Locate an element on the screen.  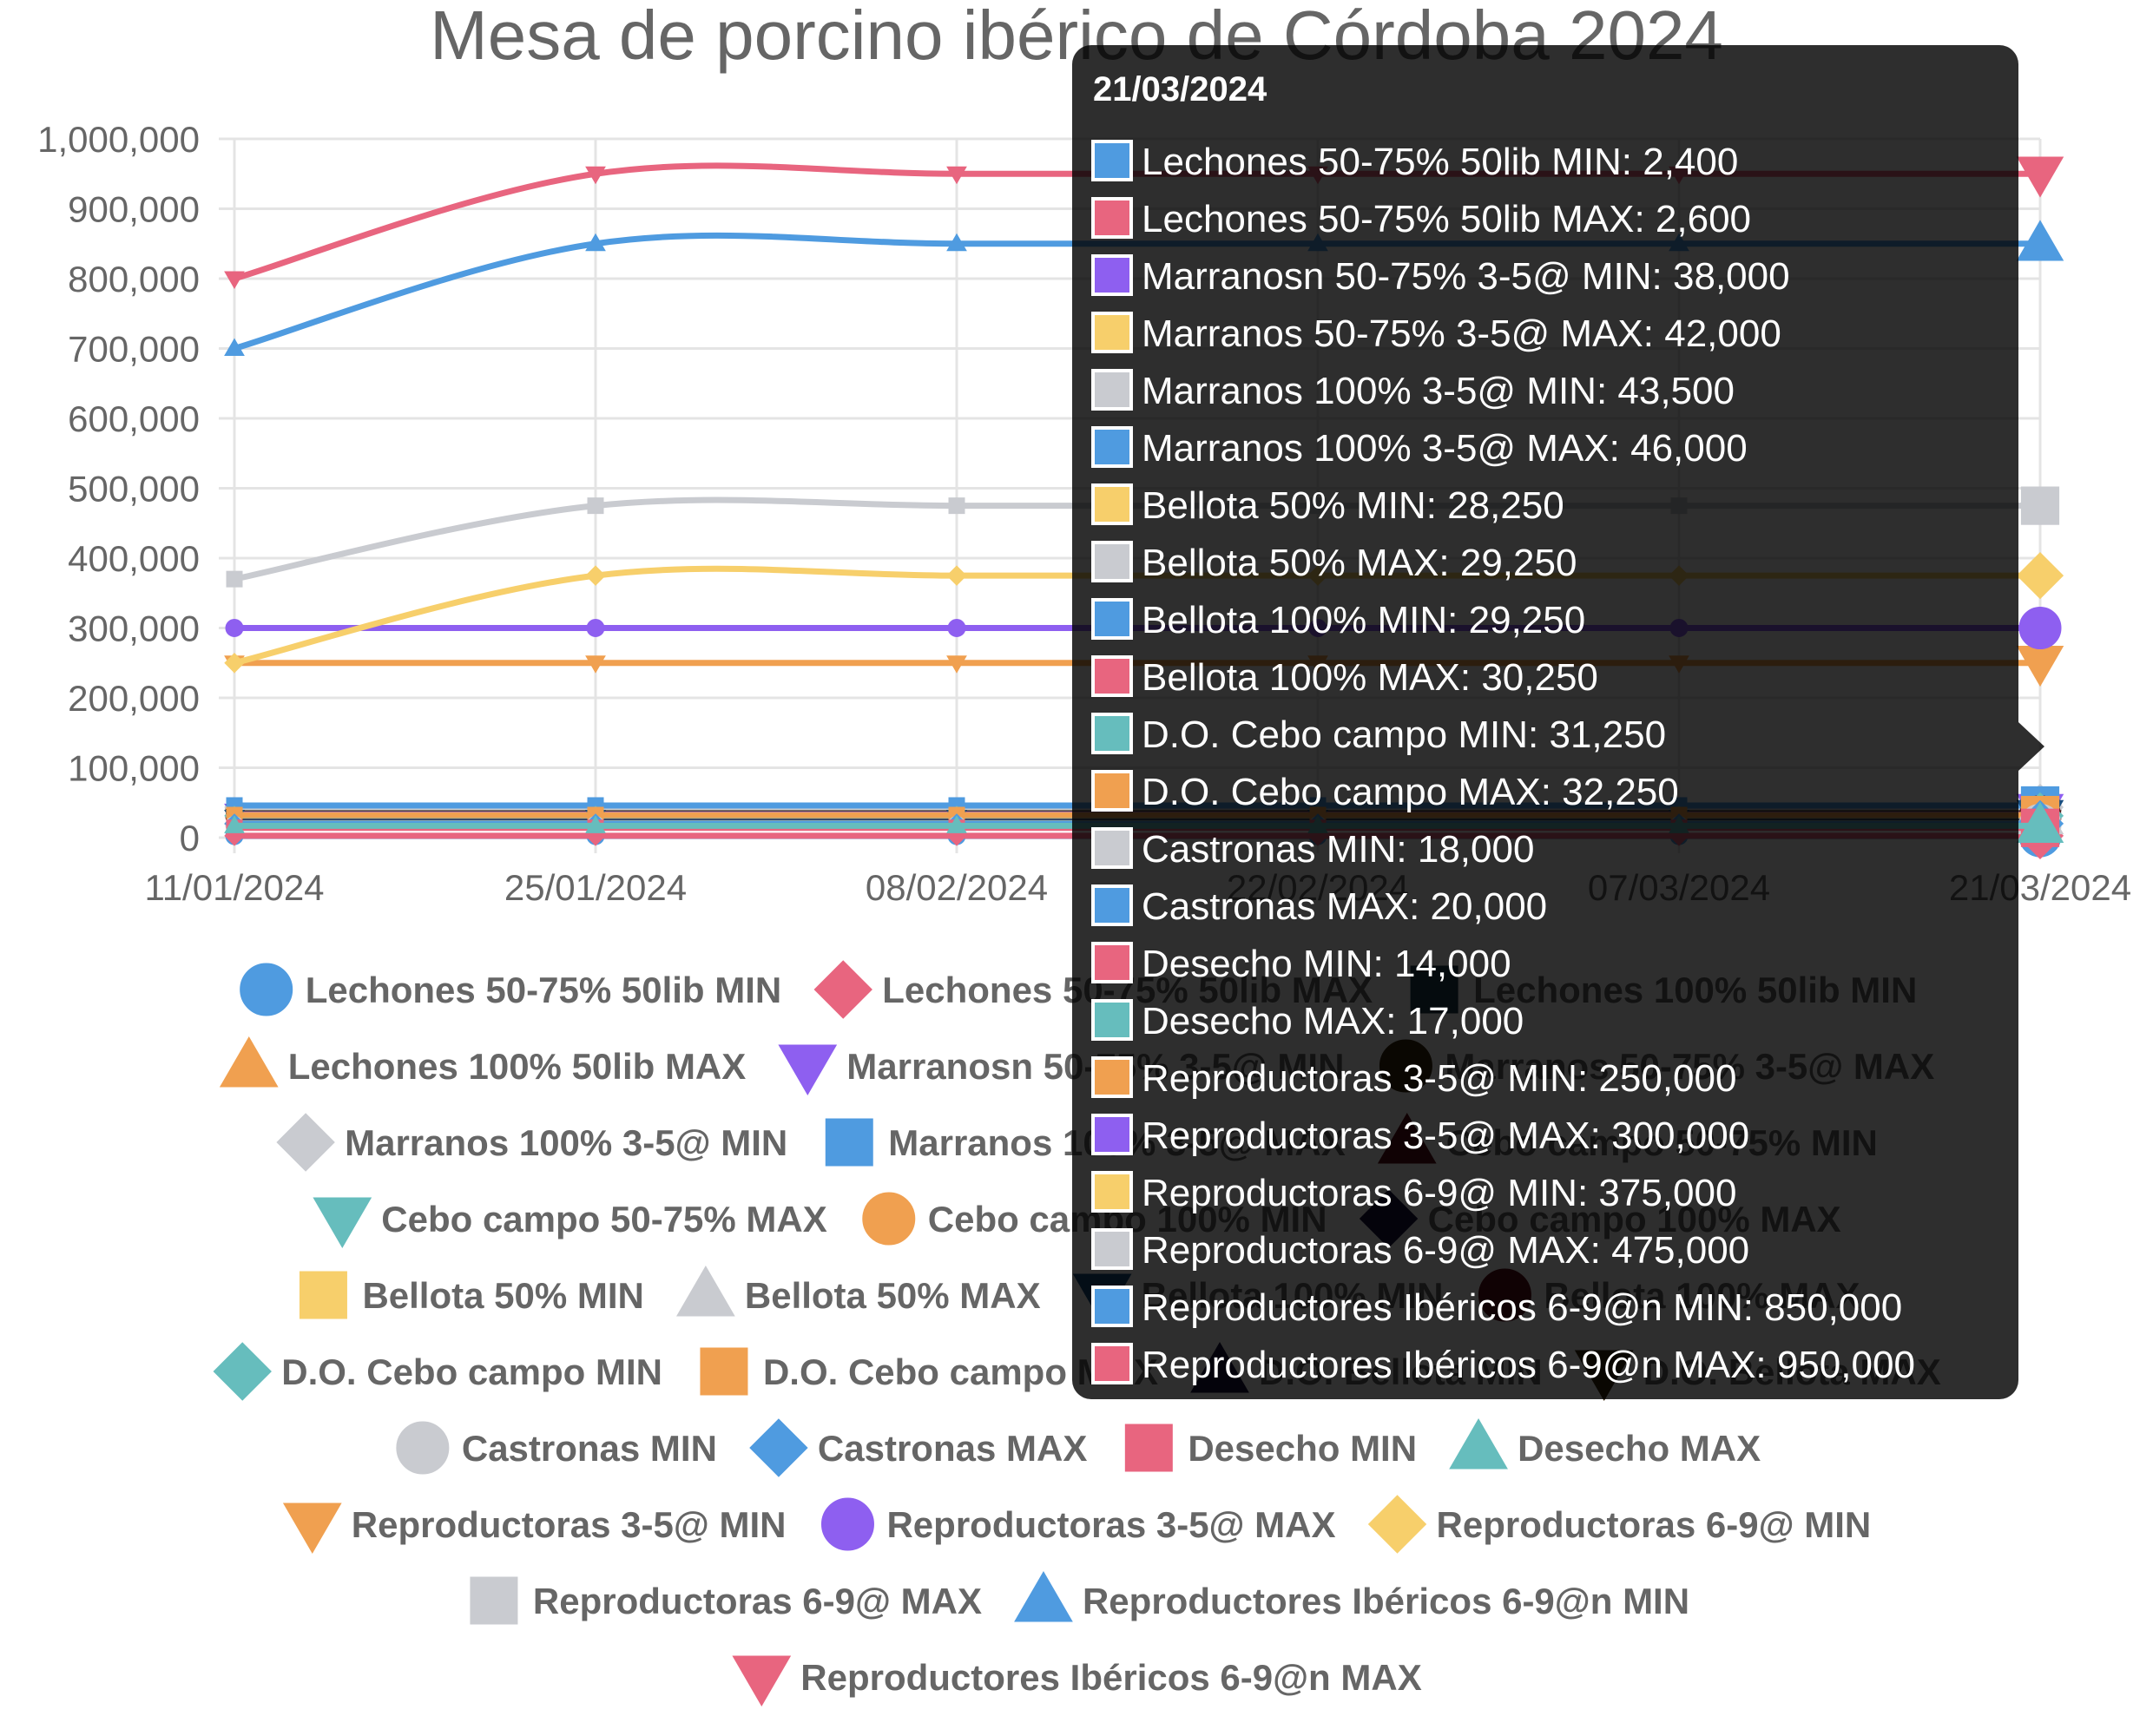
legend-label: Cebo campo 50-75% MAX is located at coordinates (603, 1219).